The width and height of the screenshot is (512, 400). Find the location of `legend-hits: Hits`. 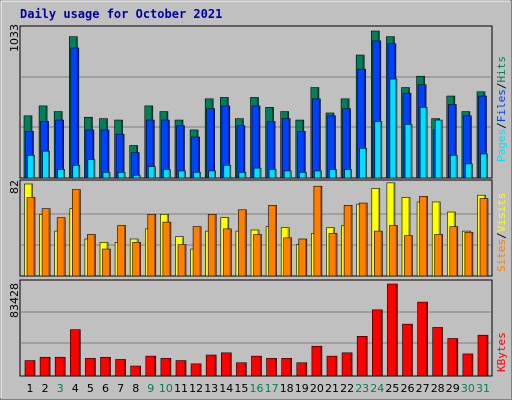

legend-hits: Hits is located at coordinates (501, 69).